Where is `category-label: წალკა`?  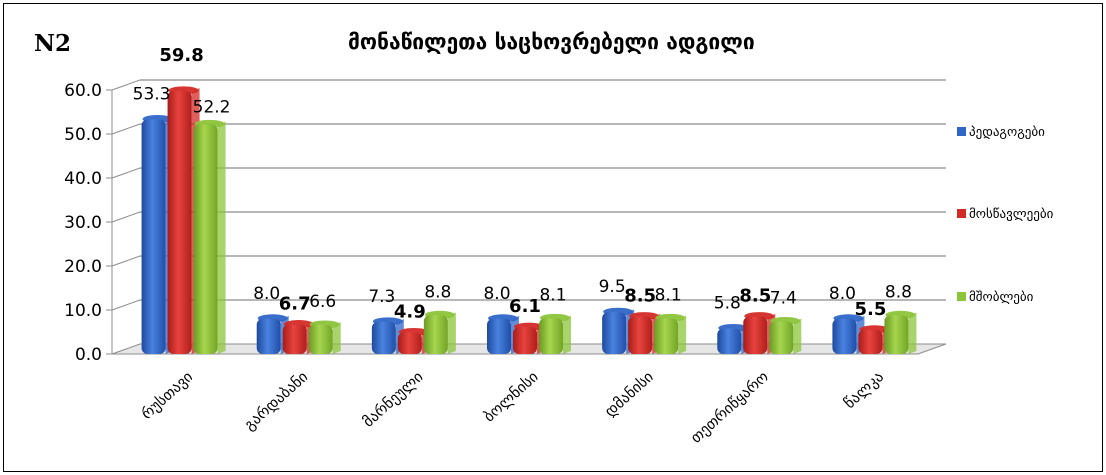 category-label: წალკა is located at coordinates (863, 390).